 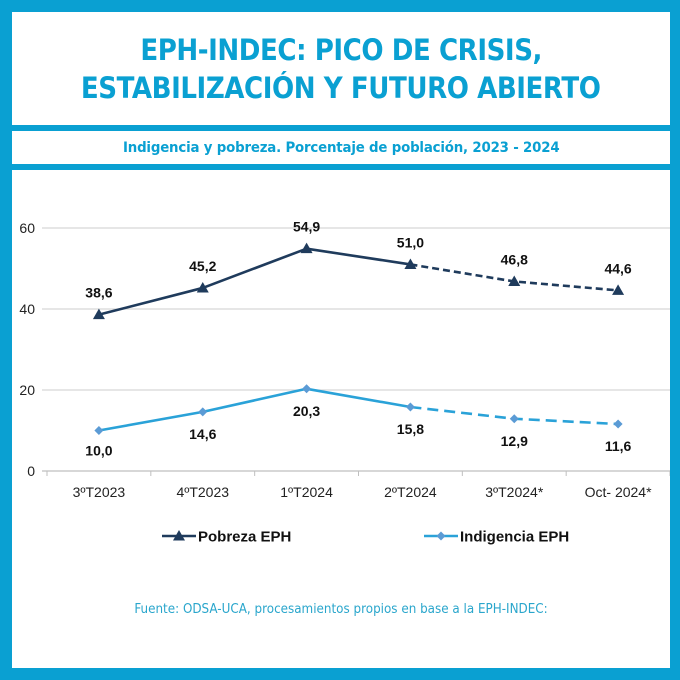 What do you see at coordinates (514, 259) in the screenshot?
I see `data-label: 46,8` at bounding box center [514, 259].